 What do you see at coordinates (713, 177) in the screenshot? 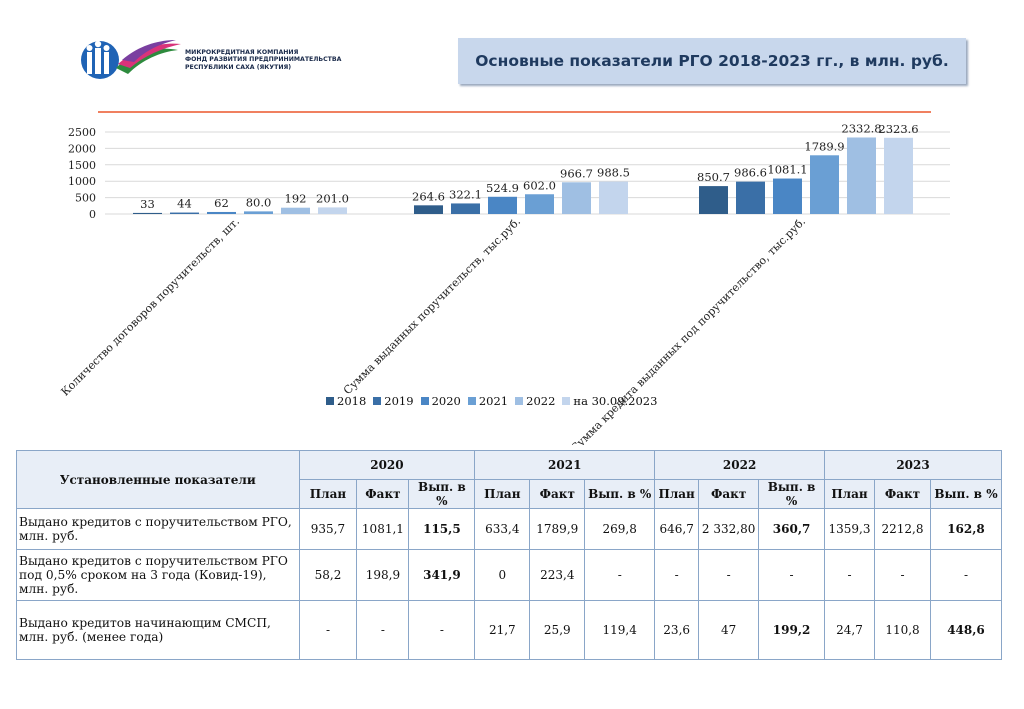
I see `data-label: 850.7` at bounding box center [713, 177].